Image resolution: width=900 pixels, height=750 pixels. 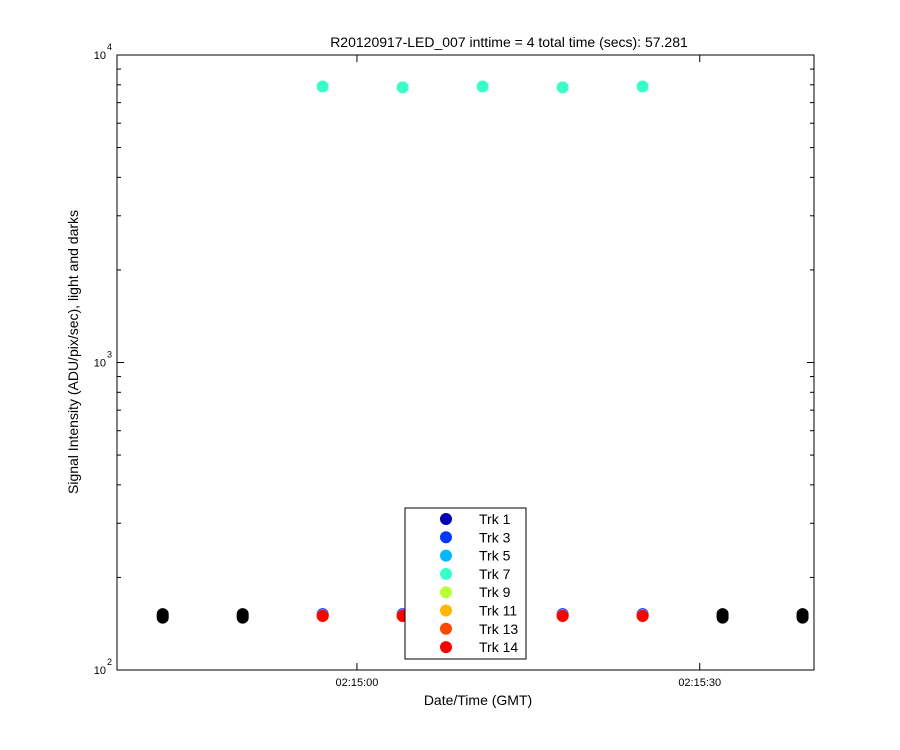 I want to click on legend-label: Trk 1, so click(x=495, y=519).